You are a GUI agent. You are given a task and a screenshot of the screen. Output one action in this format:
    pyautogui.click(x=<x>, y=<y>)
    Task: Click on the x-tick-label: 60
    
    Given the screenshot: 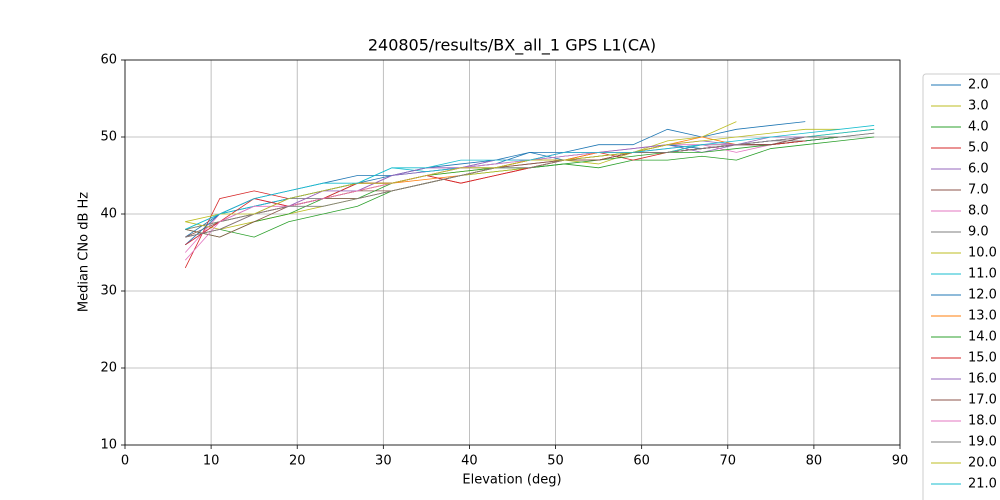 What is the action you would take?
    pyautogui.click(x=641, y=461)
    